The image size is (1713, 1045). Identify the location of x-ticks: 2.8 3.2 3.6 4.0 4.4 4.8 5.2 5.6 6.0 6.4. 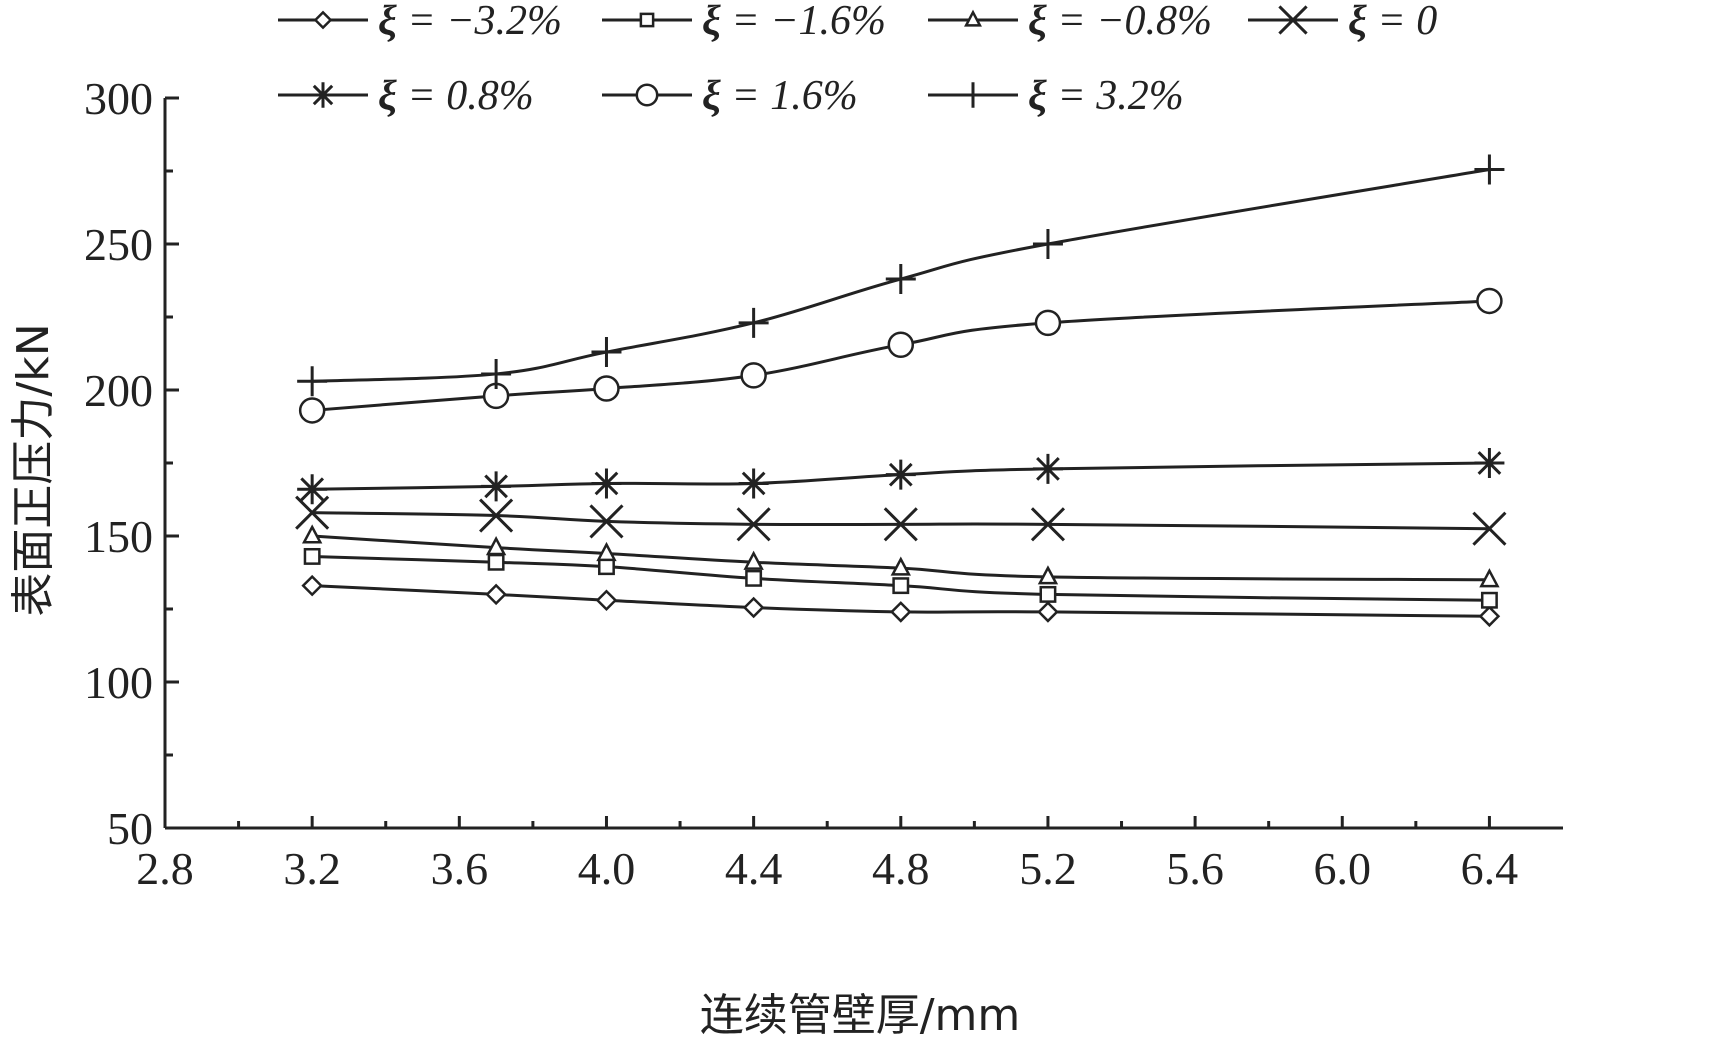
(827, 855).